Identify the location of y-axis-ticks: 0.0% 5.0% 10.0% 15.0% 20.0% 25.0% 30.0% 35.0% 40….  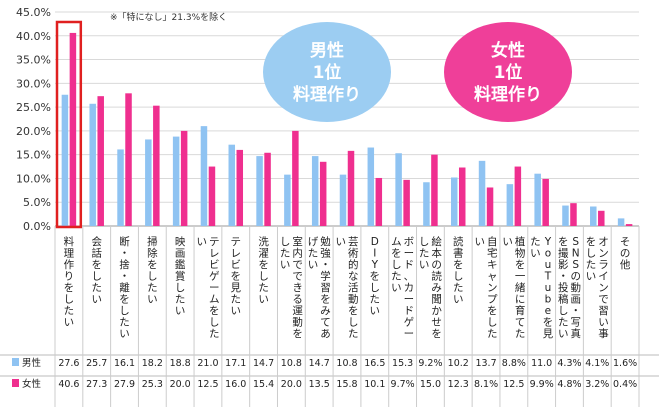
(33, 119).